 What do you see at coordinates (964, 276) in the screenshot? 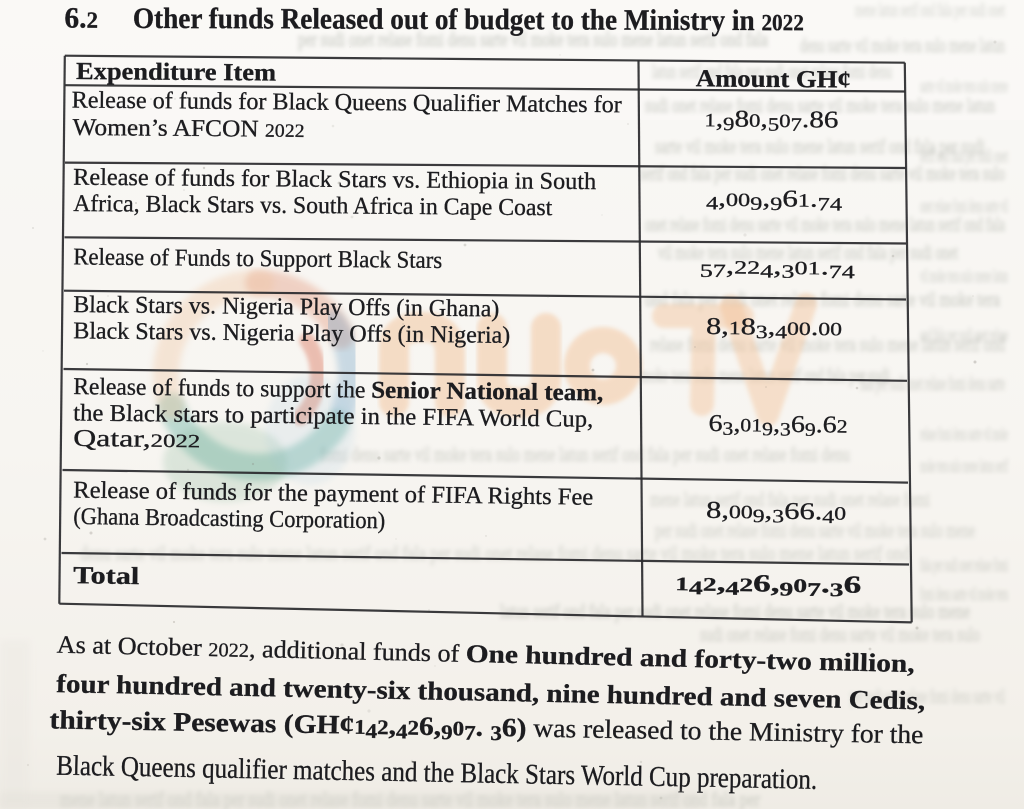
I see `svg-text: vil moke tera sulo mene latun` at bounding box center [964, 276].